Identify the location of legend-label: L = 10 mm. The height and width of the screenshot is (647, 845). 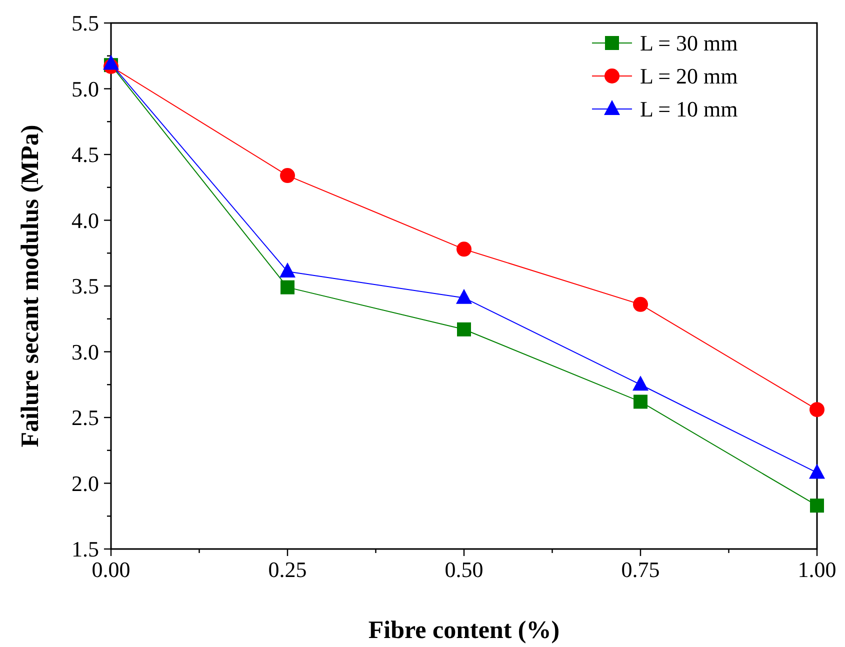
(689, 109).